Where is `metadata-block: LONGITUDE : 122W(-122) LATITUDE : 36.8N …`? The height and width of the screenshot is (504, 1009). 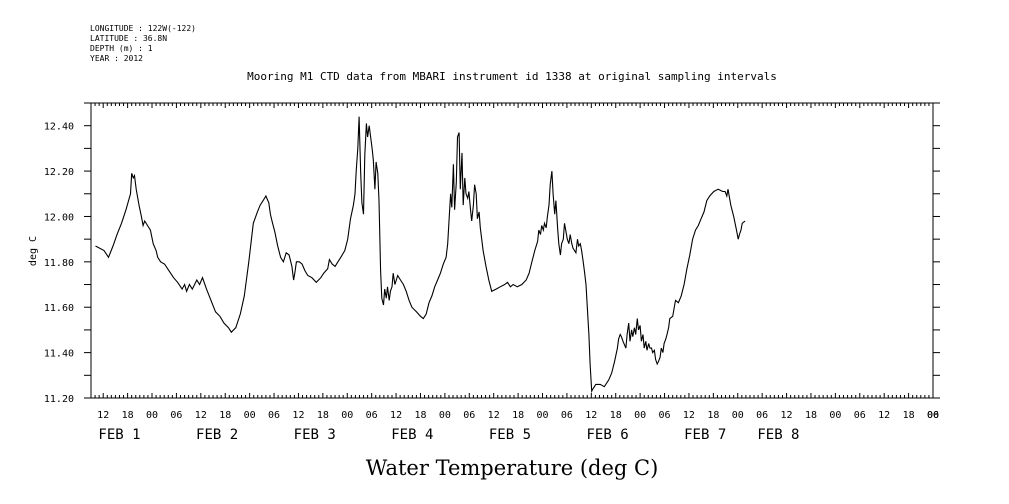 metadata-block: LONGITUDE : 122W(-122) LATITUDE : 36.8N … is located at coordinates (143, 43).